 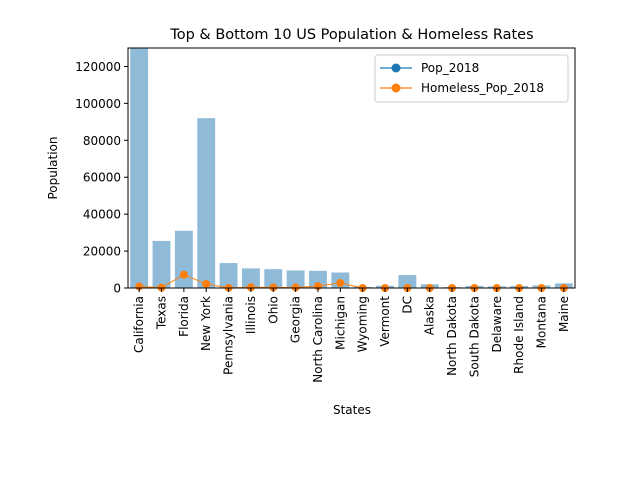 What do you see at coordinates (184, 316) in the screenshot?
I see `x-tick-label-florida: Florida` at bounding box center [184, 316].